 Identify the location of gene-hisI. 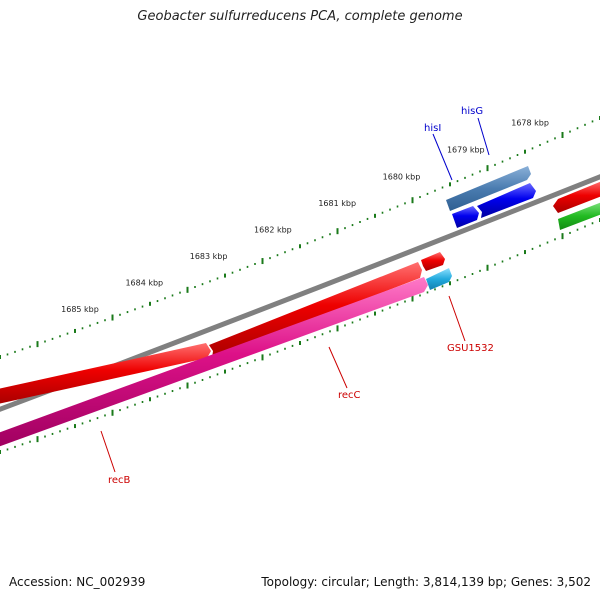
(465, 217).